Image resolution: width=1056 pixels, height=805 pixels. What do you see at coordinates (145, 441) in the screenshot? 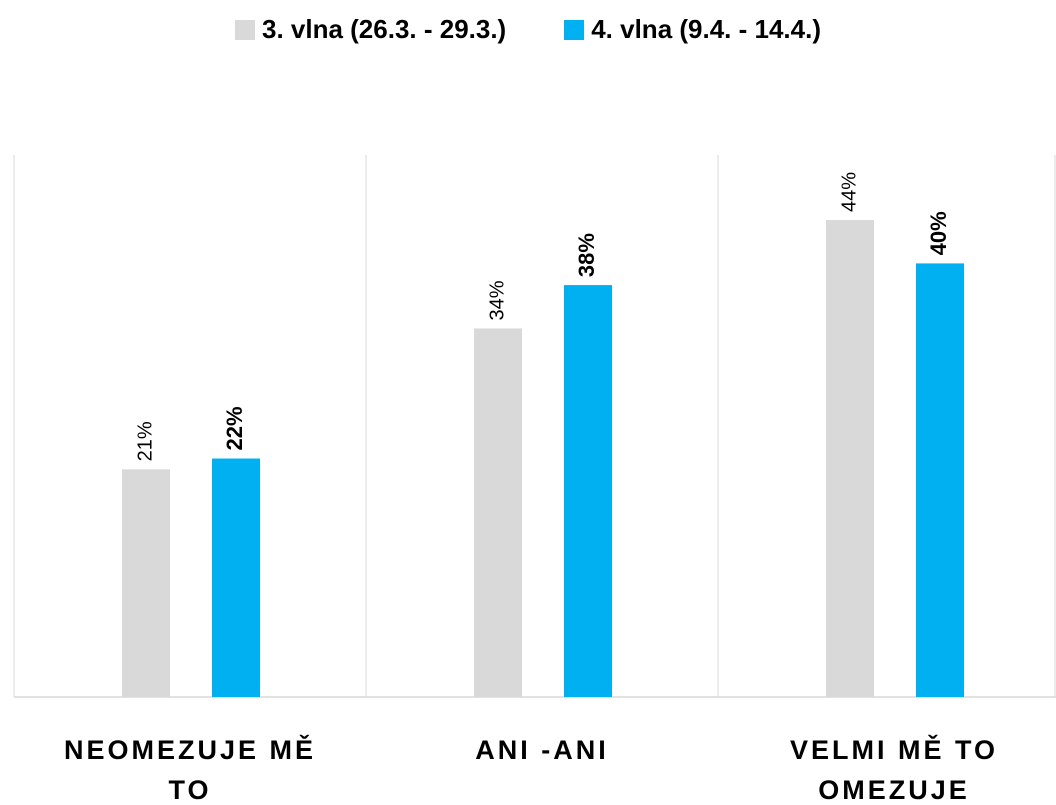
I see `value-label: 21%` at bounding box center [145, 441].